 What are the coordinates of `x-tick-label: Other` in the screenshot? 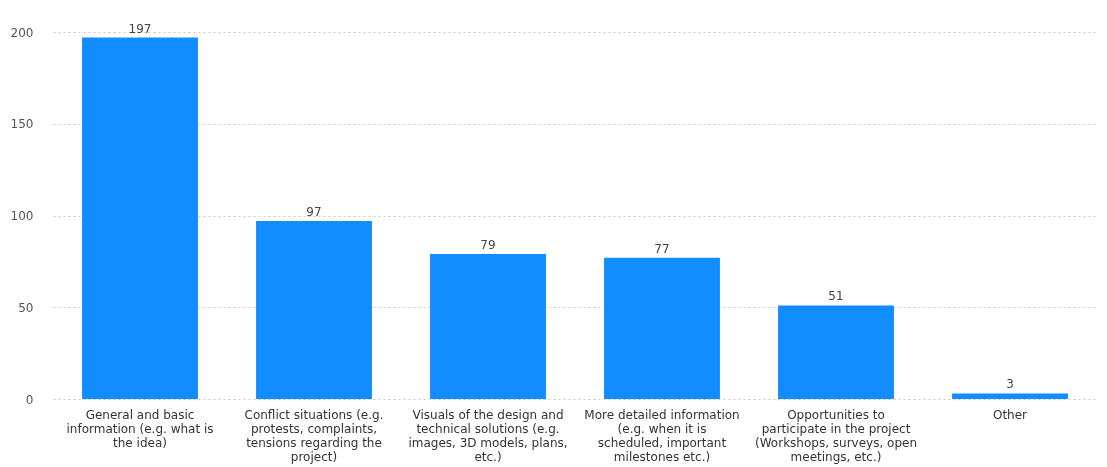 It's located at (1010, 414).